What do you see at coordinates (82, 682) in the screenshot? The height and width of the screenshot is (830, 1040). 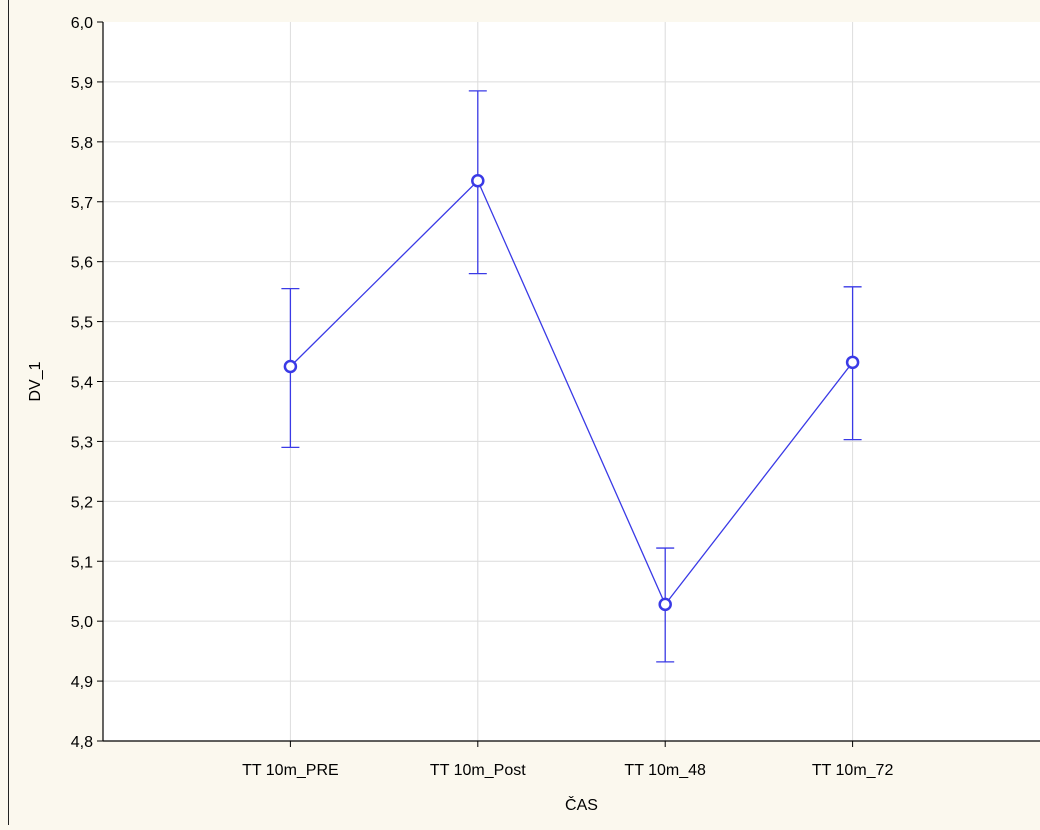 I see `y-tick-label: 4,9` at bounding box center [82, 682].